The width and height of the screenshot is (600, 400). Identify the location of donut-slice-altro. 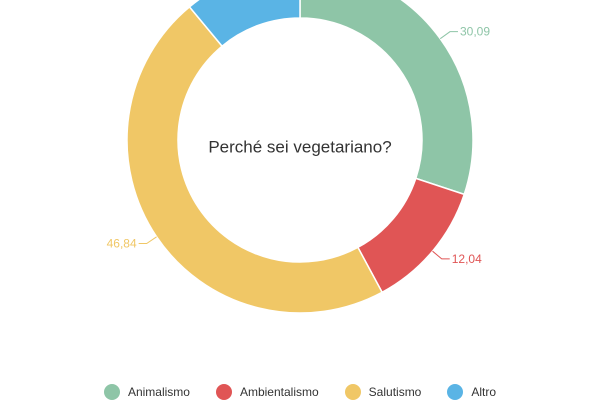
(244, 24).